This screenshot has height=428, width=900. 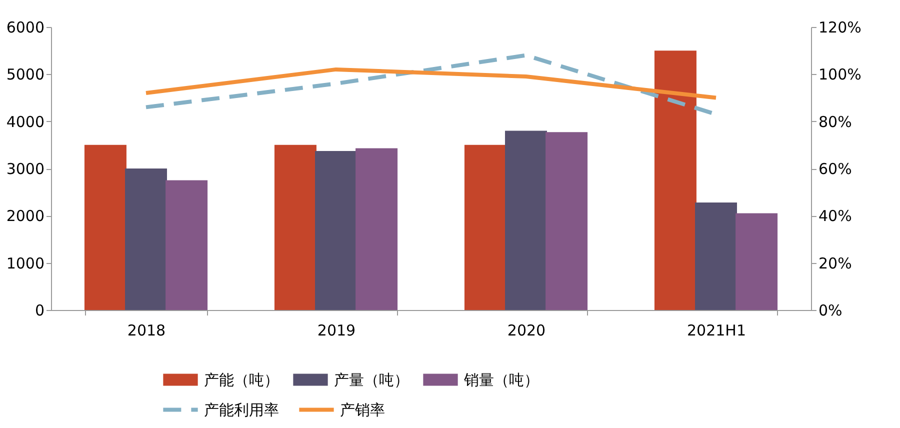 I want to click on y2-tick-label: 0%, so click(x=830, y=311).